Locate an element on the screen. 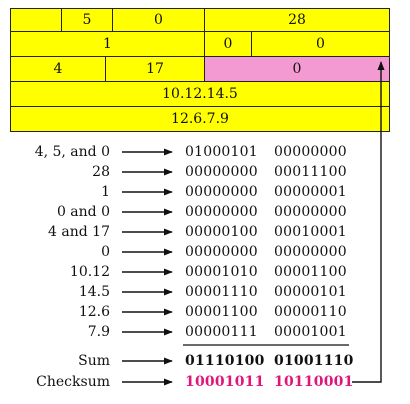 This screenshot has height=404, width=410. binary-high-byte: 00000111 is located at coordinates (221, 332).